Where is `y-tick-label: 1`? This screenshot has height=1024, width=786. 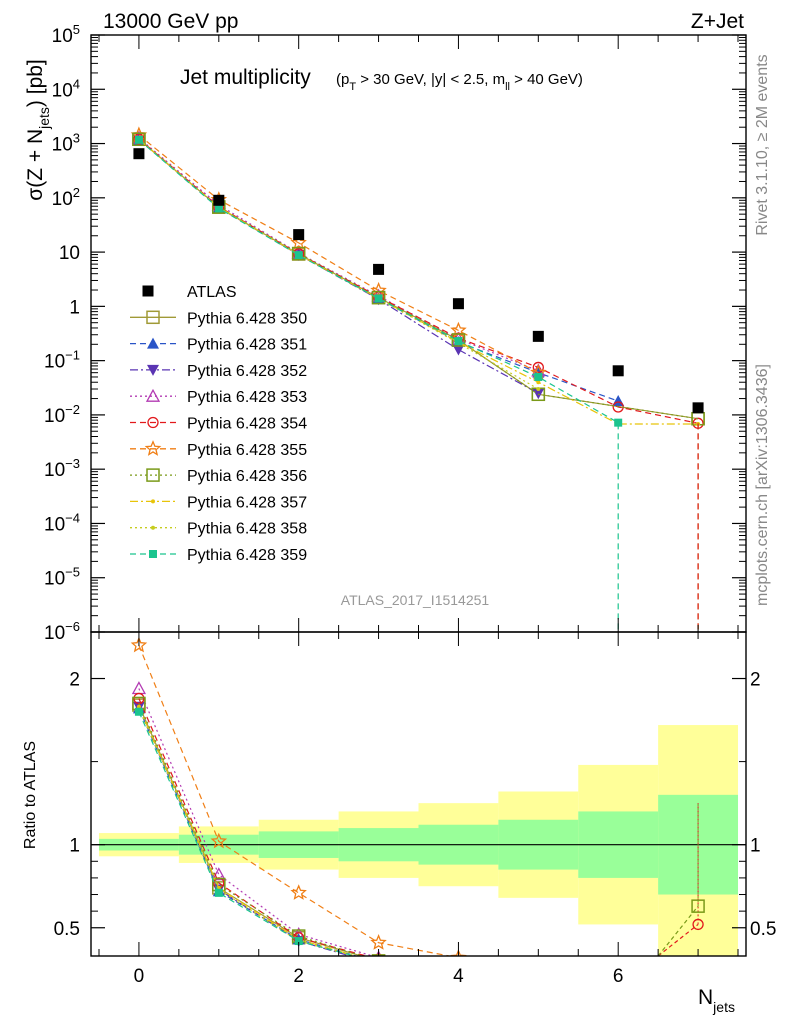 y-tick-label: 1 is located at coordinates (74, 307).